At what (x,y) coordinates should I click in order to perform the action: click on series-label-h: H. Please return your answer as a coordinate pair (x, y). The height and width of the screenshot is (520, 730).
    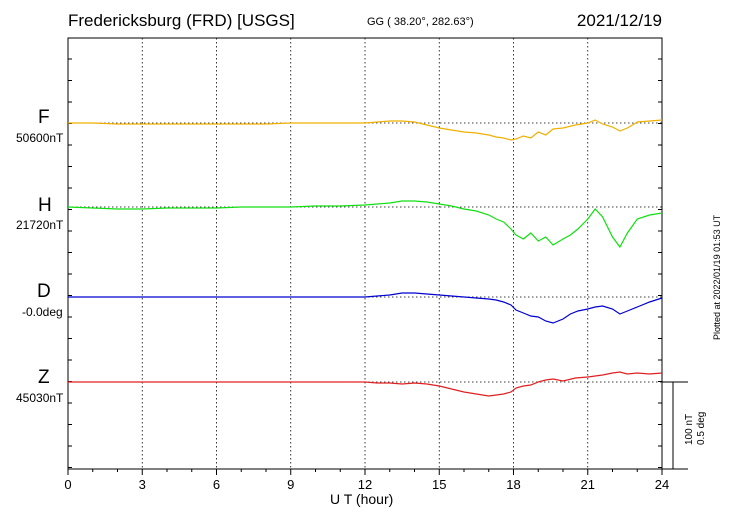
    Looking at the image, I should click on (45, 205).